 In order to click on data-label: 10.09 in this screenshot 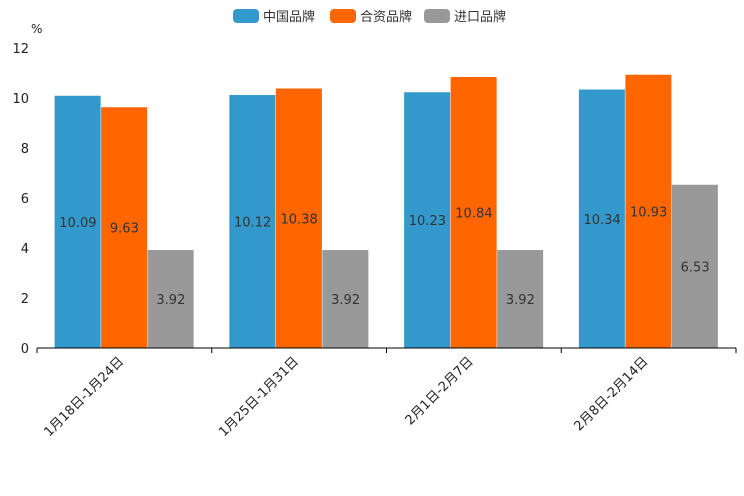, I will do `click(77, 223)`.